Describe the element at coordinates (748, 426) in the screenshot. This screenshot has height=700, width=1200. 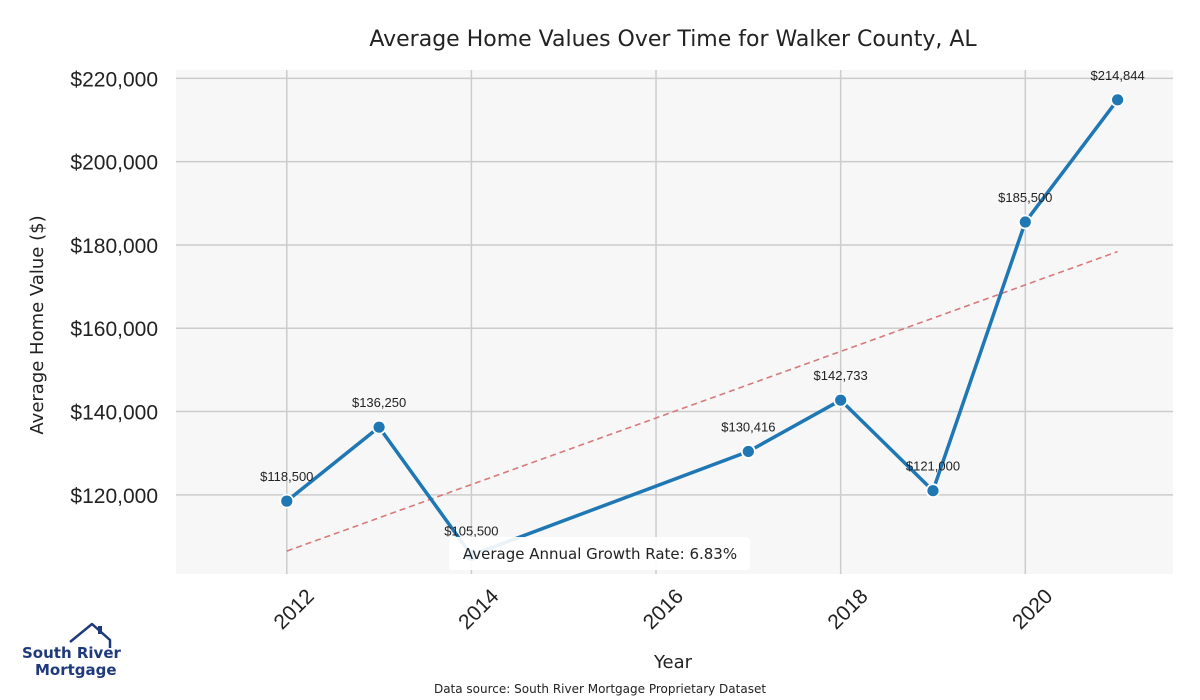
I see `data-label-2017: $130,416` at that location.